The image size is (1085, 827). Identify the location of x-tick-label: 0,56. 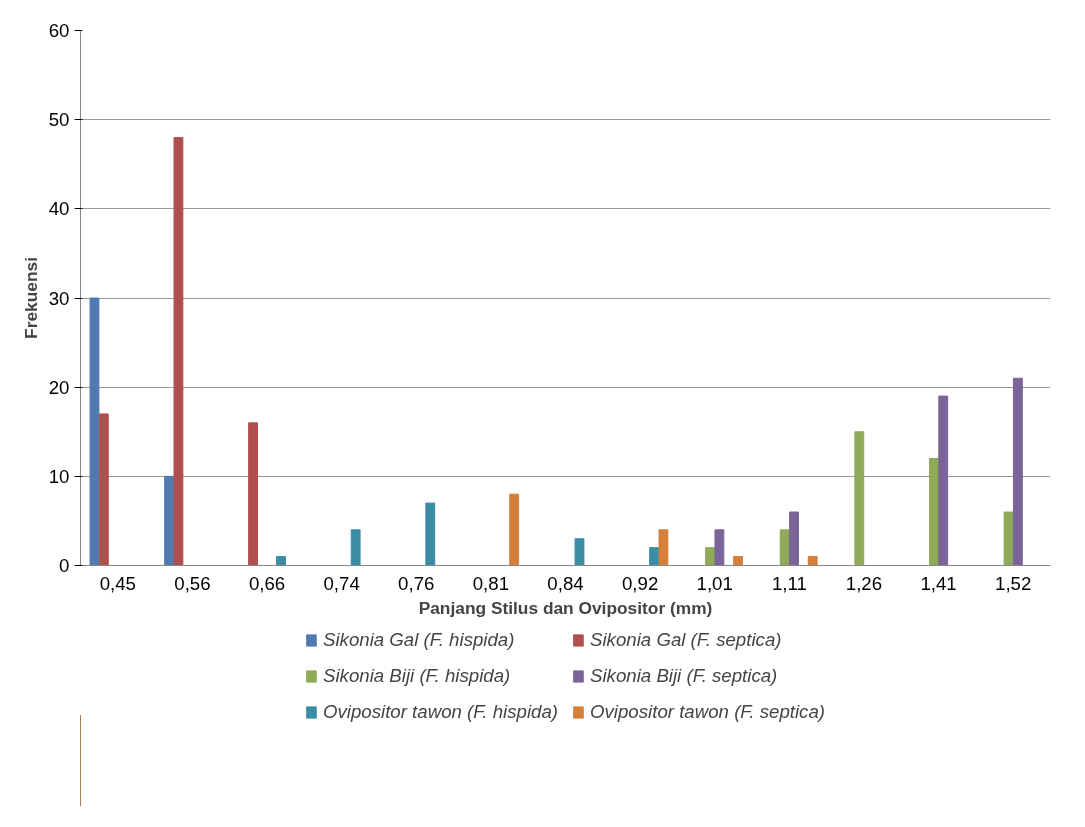
(192, 583).